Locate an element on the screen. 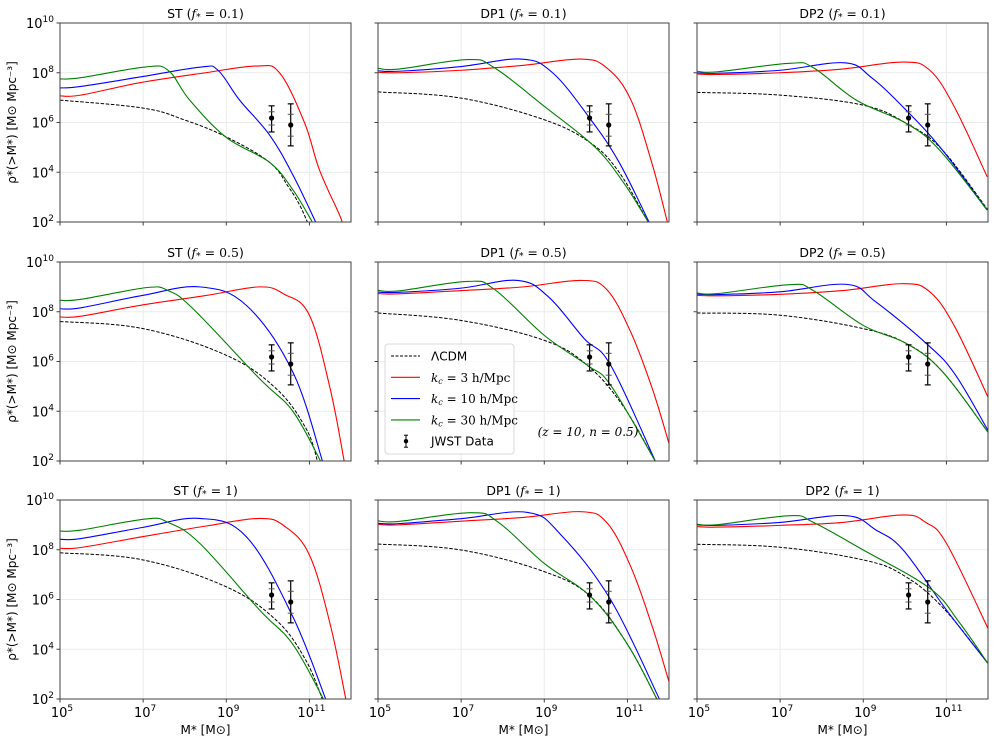 This screenshot has width=996, height=742. panel-title: DP1 (f* = 1) is located at coordinates (523, 491).